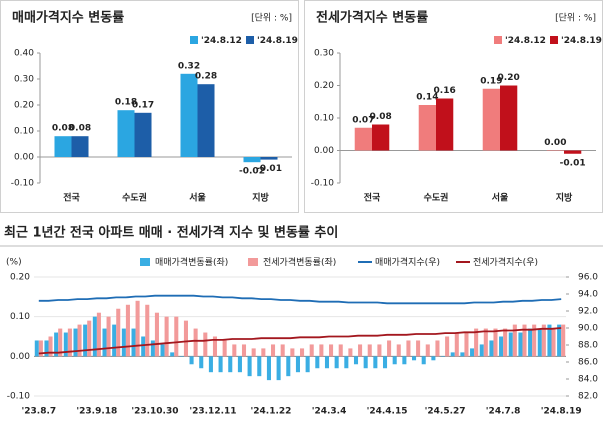  I want to click on y2-tick-label: 94.0, so click(588, 295).